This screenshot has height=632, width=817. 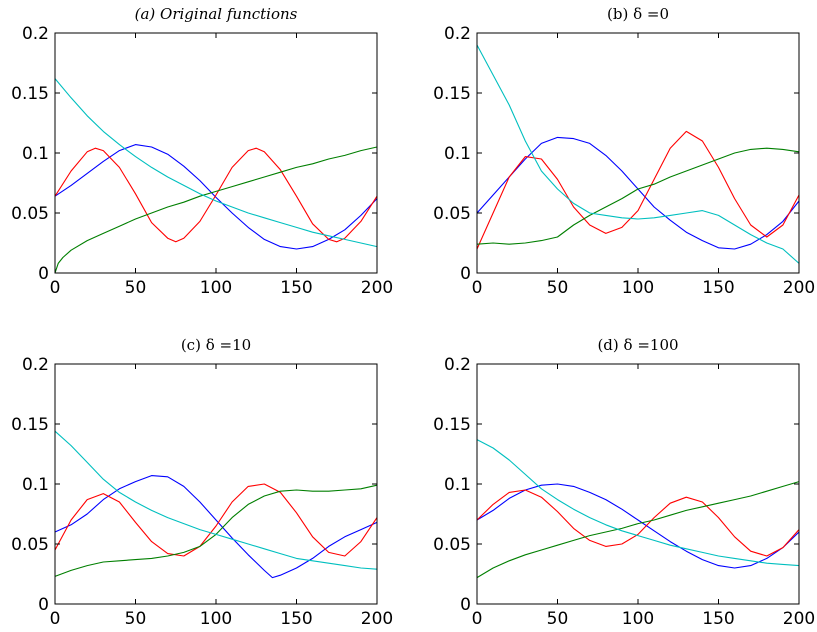 What do you see at coordinates (216, 14) in the screenshot?
I see `subplot-title: (a) Original functions` at bounding box center [216, 14].